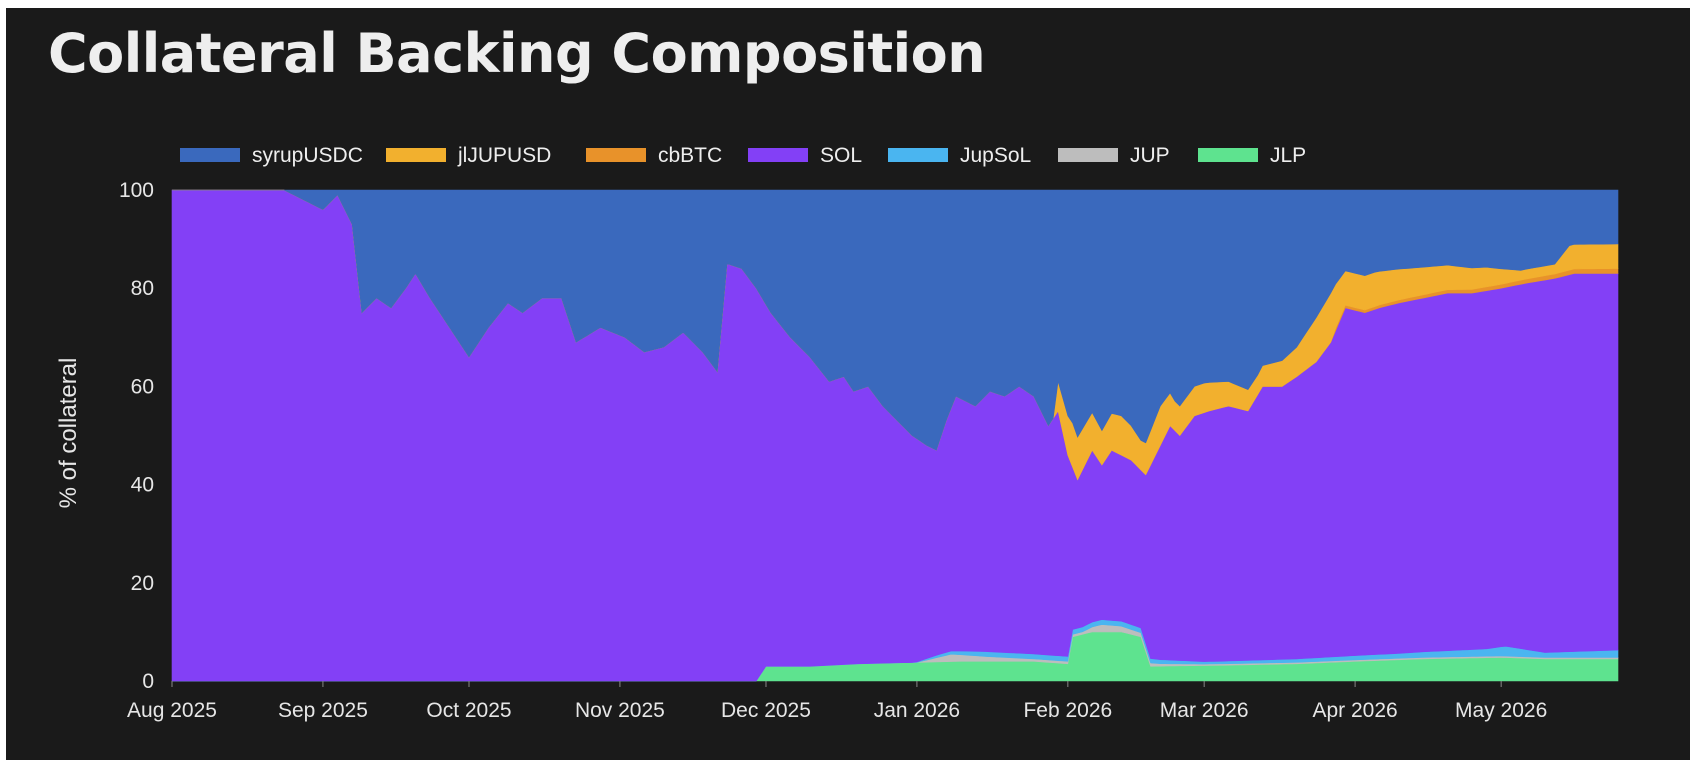  Describe the element at coordinates (148, 681) in the screenshot. I see `y-tick-label: 0` at that location.